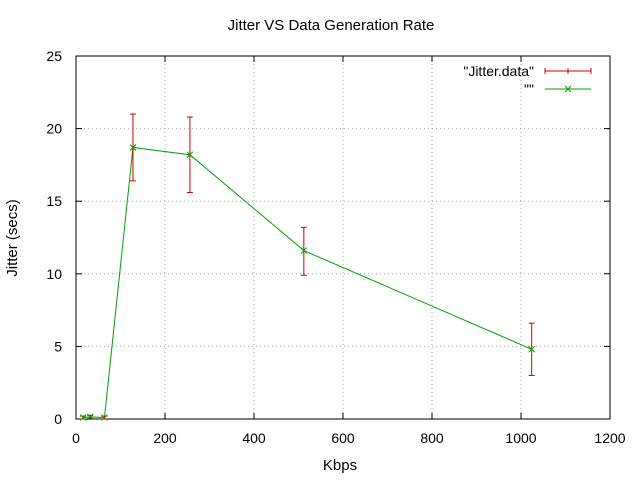 Image resolution: width=640 pixels, height=480 pixels. Describe the element at coordinates (54, 201) in the screenshot. I see `y-tick-label: 15` at that location.